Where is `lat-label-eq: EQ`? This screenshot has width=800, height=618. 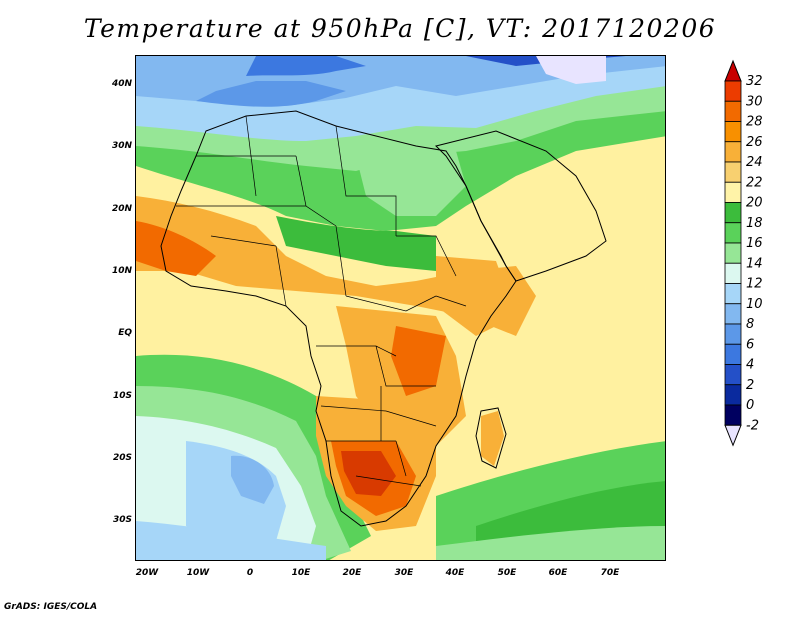 lat-label-eq: EQ is located at coordinates (125, 333).